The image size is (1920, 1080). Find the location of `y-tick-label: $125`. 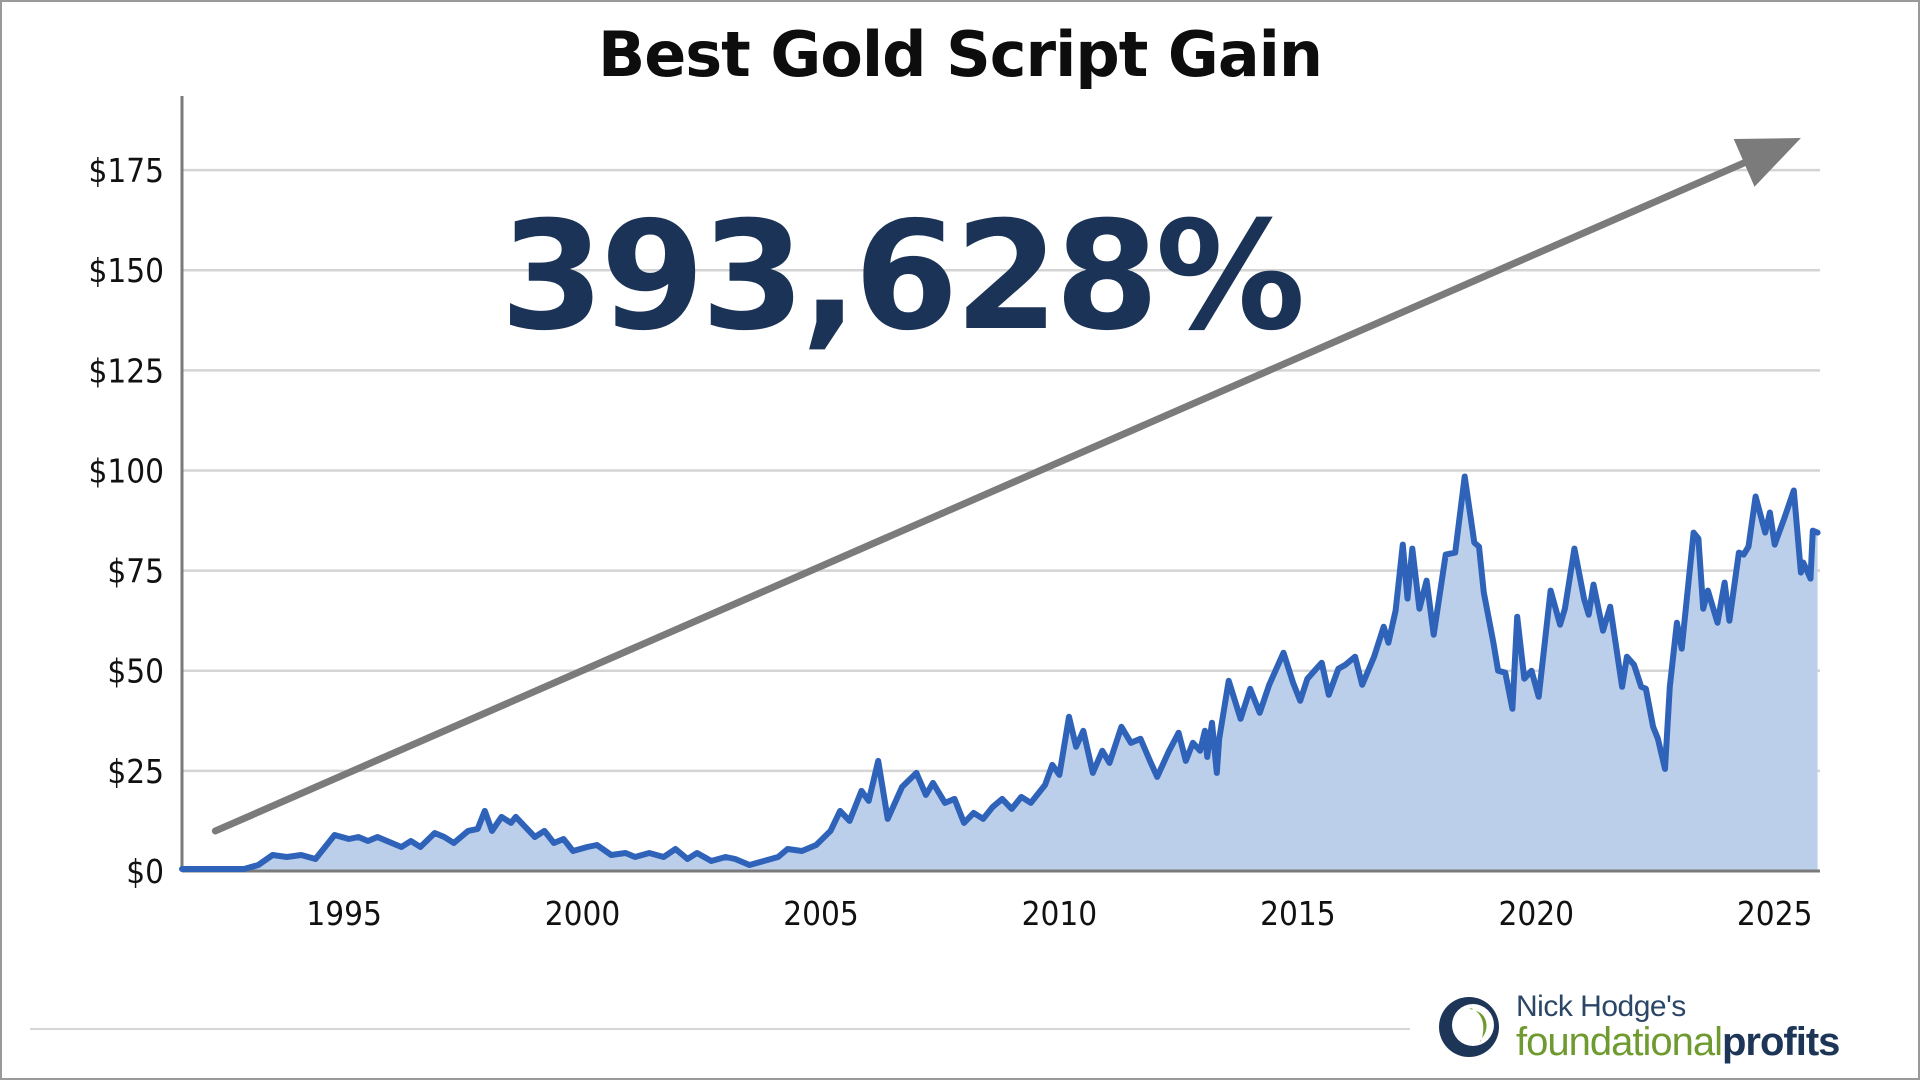

y-tick-label: $125 is located at coordinates (126, 370).